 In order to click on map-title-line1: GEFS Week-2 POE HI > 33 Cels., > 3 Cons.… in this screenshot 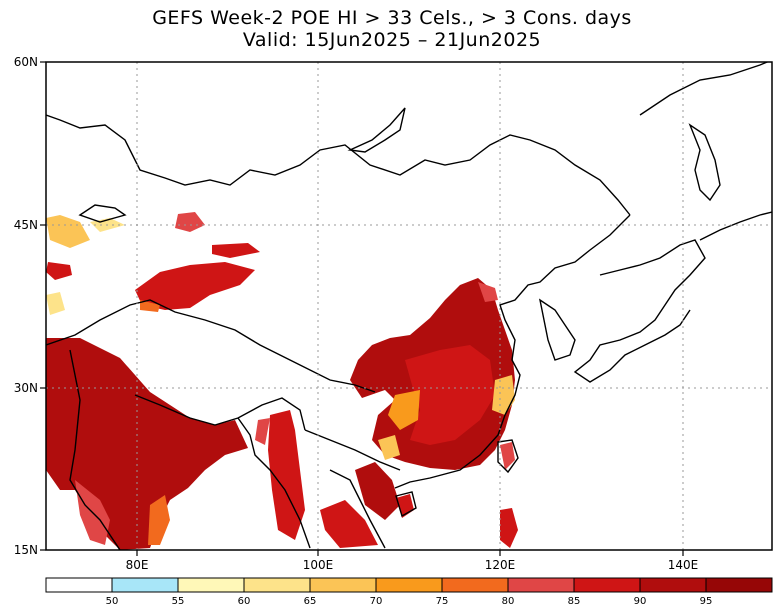, I will do `click(392, 18)`.